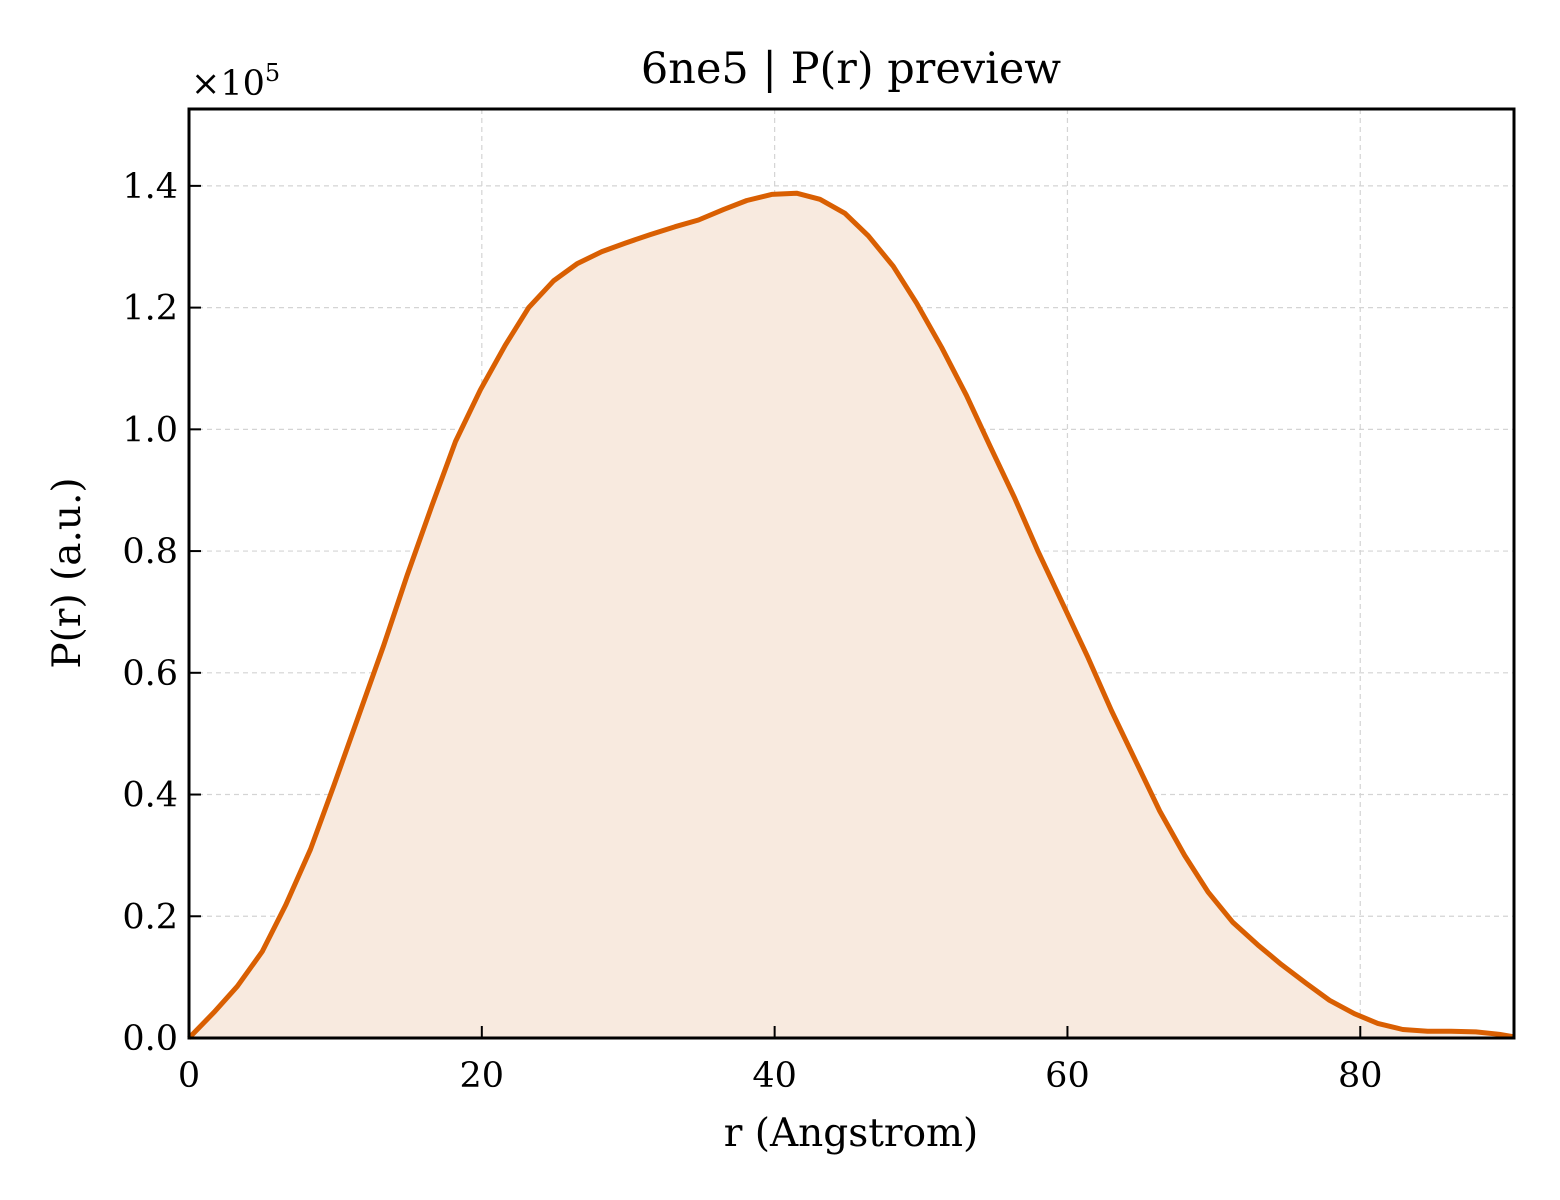 The image size is (1560, 1200). What do you see at coordinates (1067, 1076) in the screenshot?
I see `x-tick-label: 60` at bounding box center [1067, 1076].